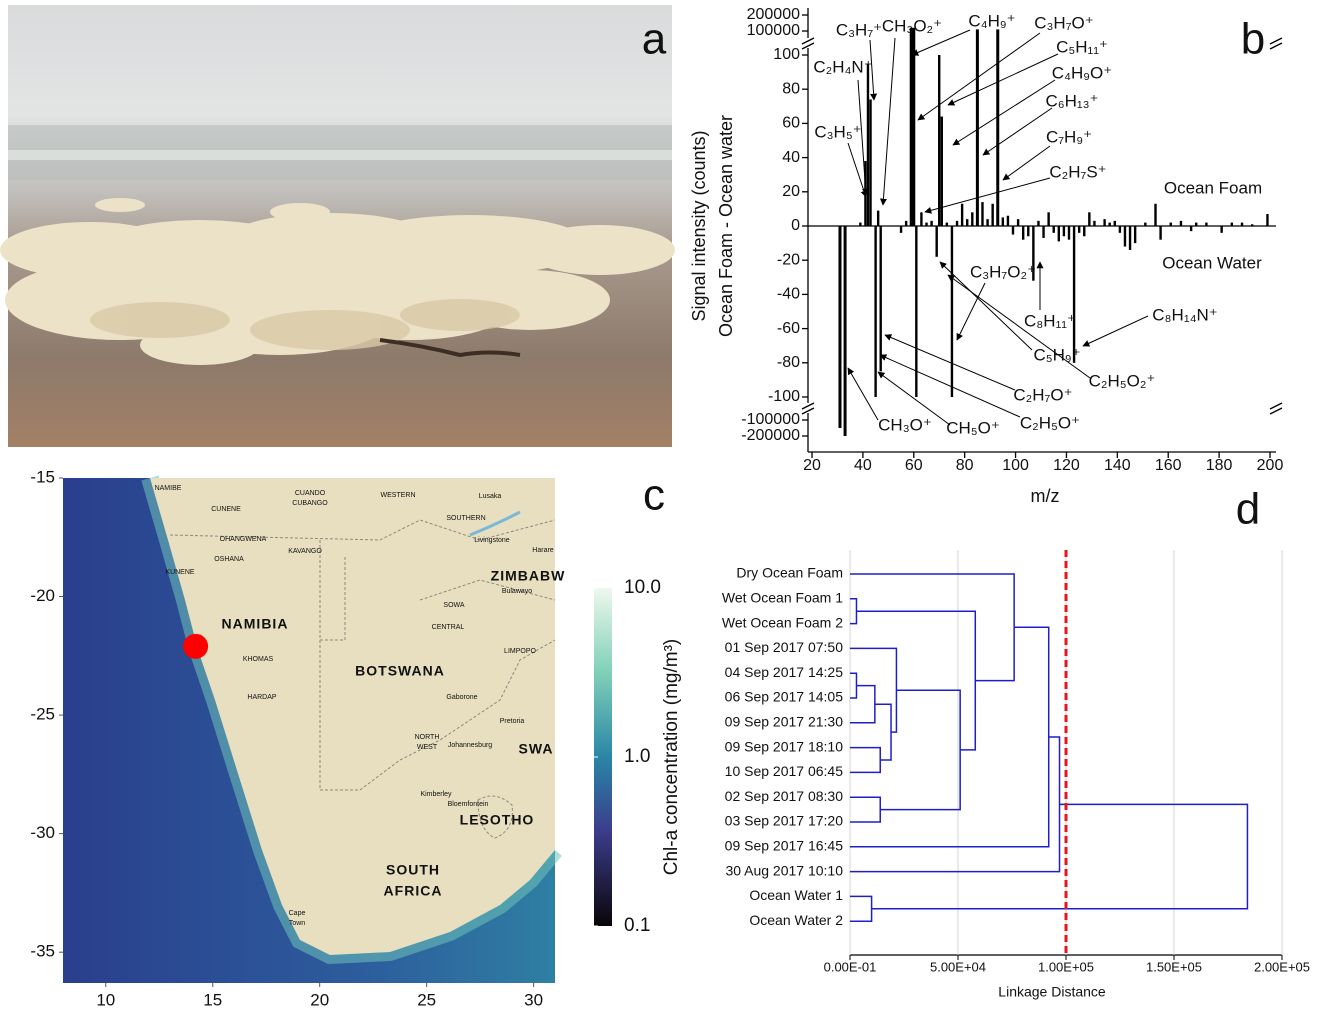 This screenshot has height=1016, width=1330. What do you see at coordinates (1213, 187) in the screenshot?
I see `annotation: Ocean Foam` at bounding box center [1213, 187].